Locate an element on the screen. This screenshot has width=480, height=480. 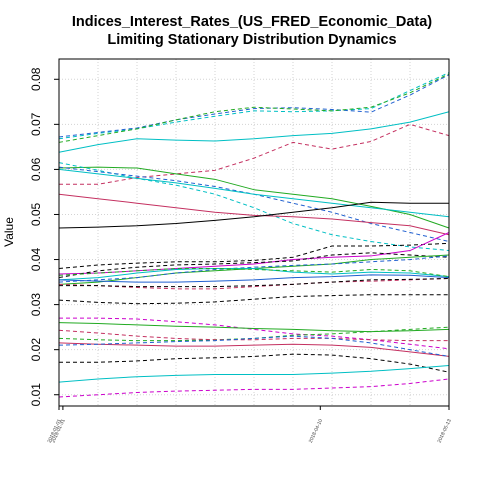
y-tick-label: 0.03 is located at coordinates (36, 305).